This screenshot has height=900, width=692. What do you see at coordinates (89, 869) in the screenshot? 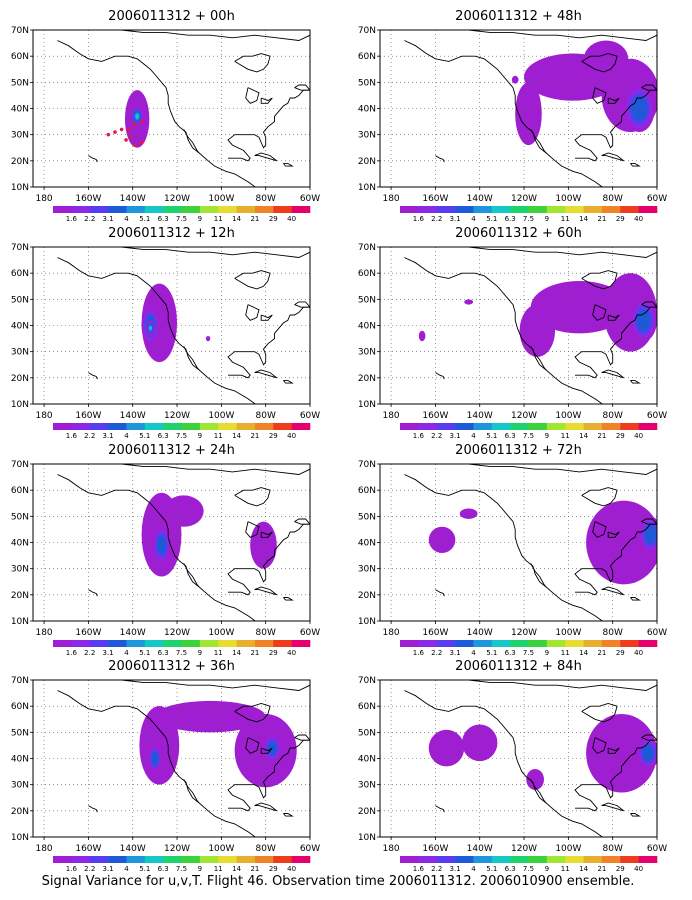
I see `colorbar-label: 2.2` at bounding box center [89, 869].